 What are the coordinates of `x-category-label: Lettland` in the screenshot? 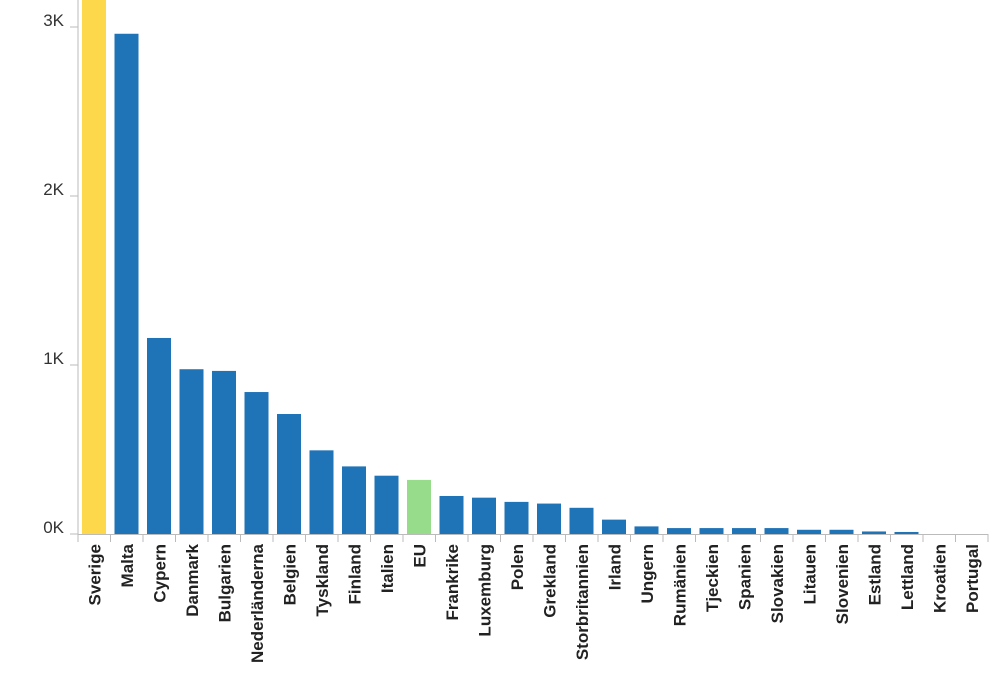 It's located at (907, 577).